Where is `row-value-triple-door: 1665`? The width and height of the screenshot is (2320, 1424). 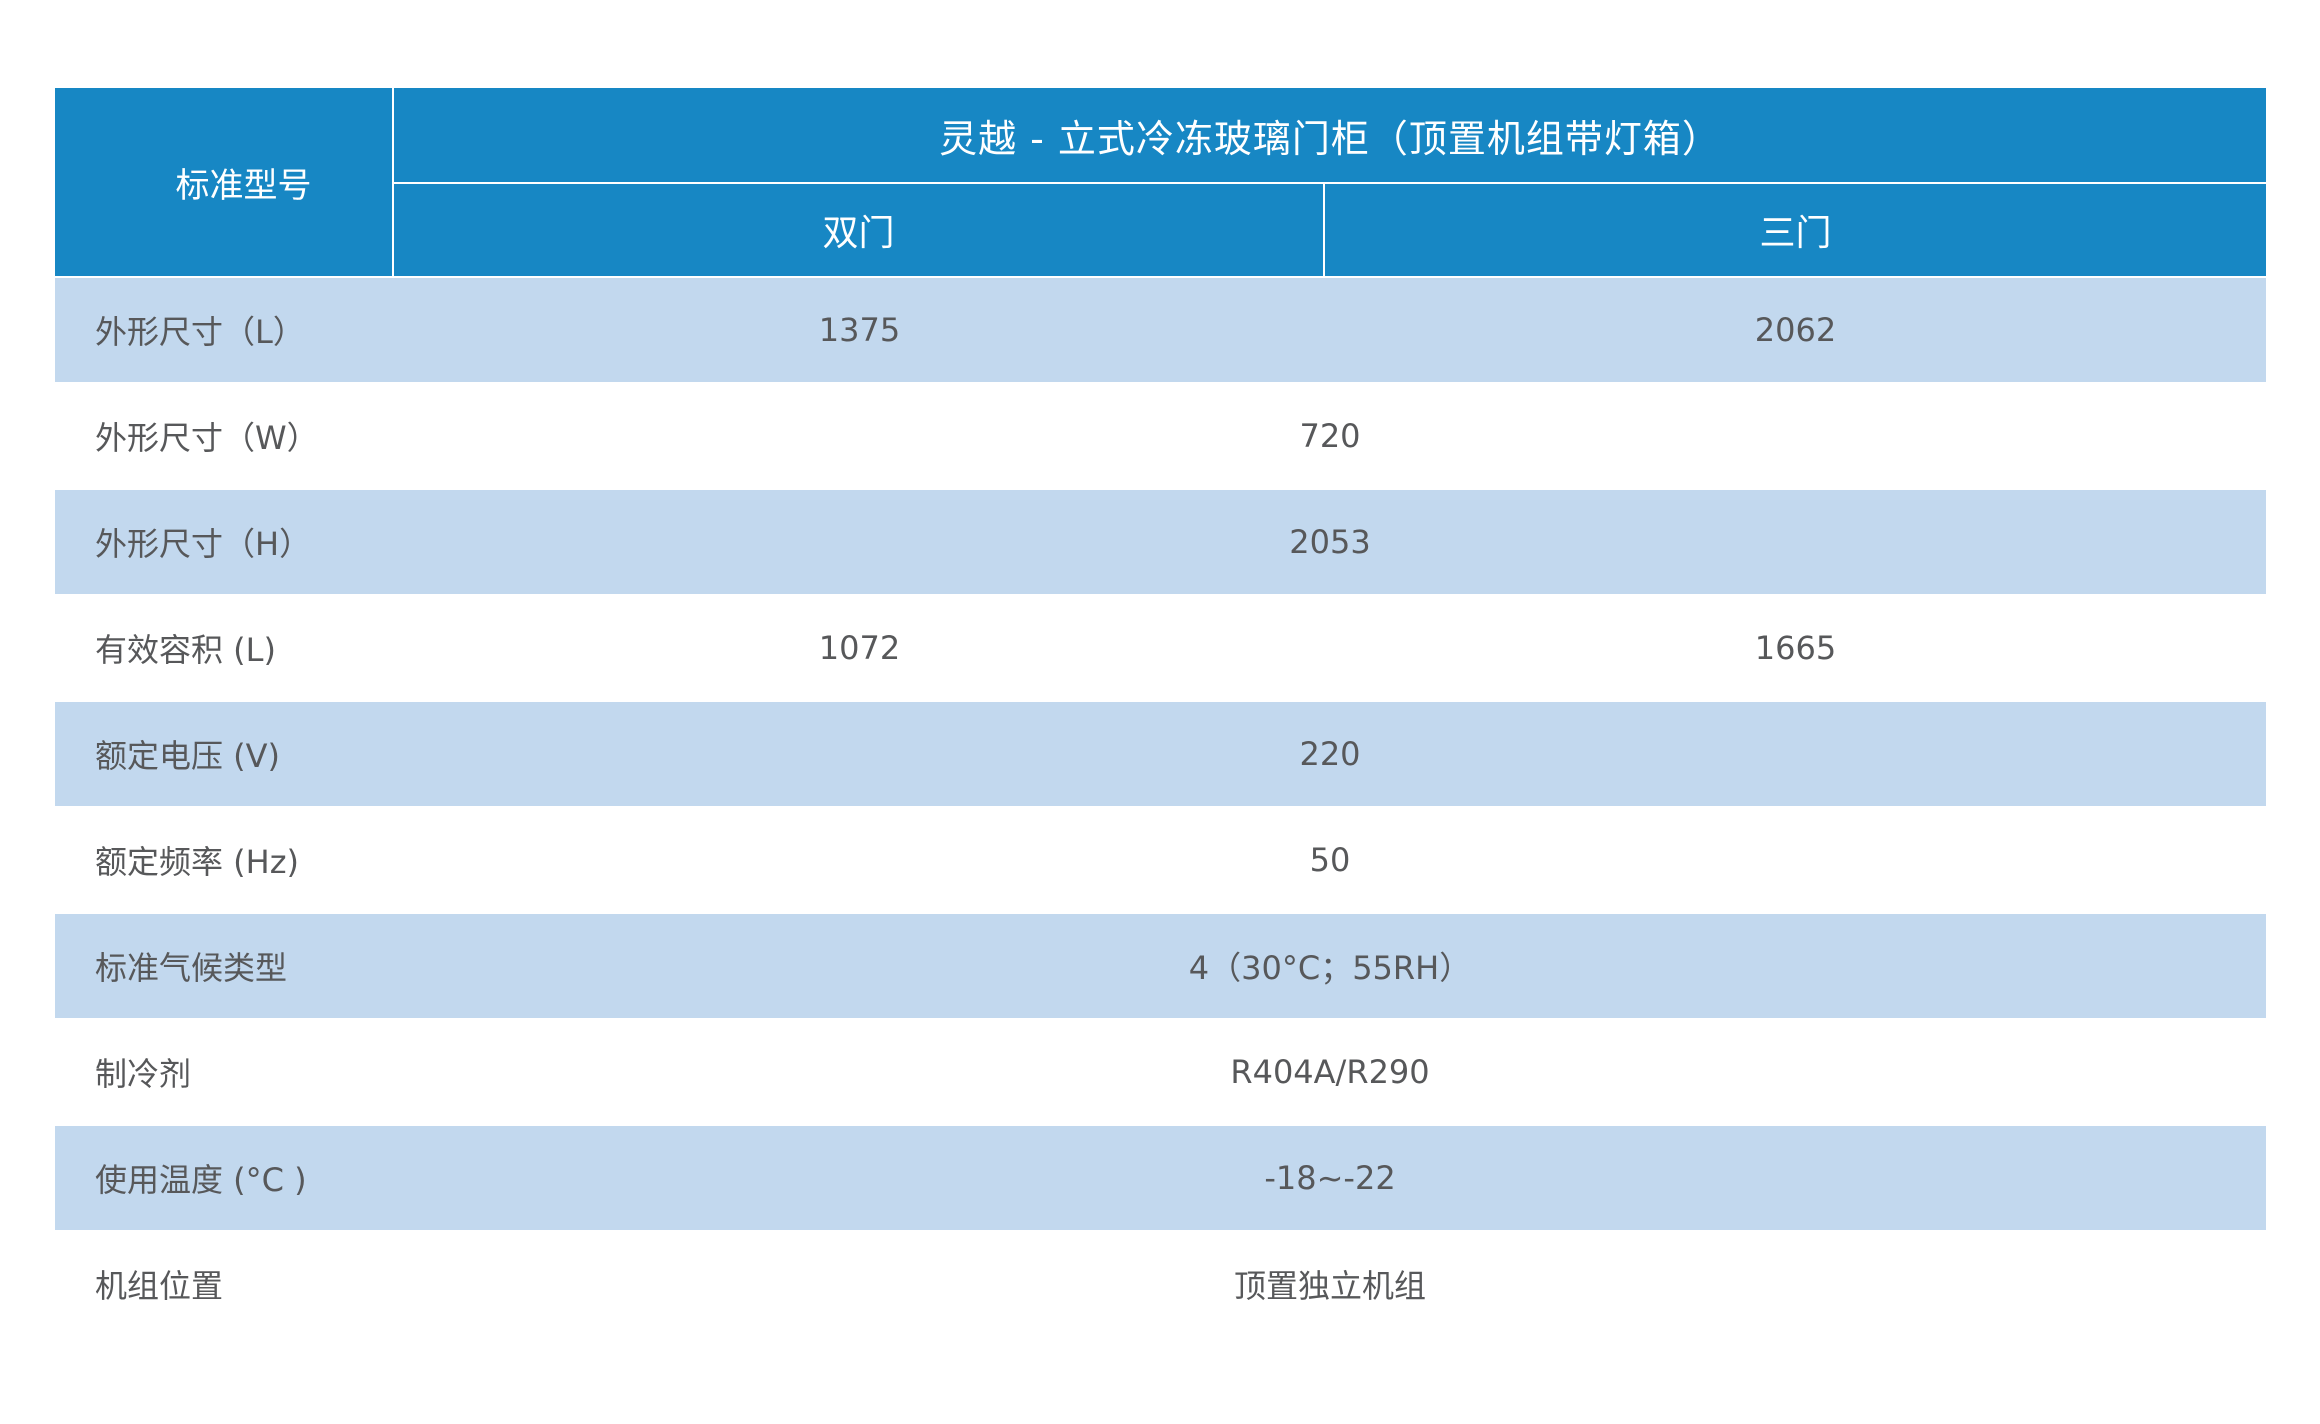 row-value-triple-door: 1665 is located at coordinates (1795, 648).